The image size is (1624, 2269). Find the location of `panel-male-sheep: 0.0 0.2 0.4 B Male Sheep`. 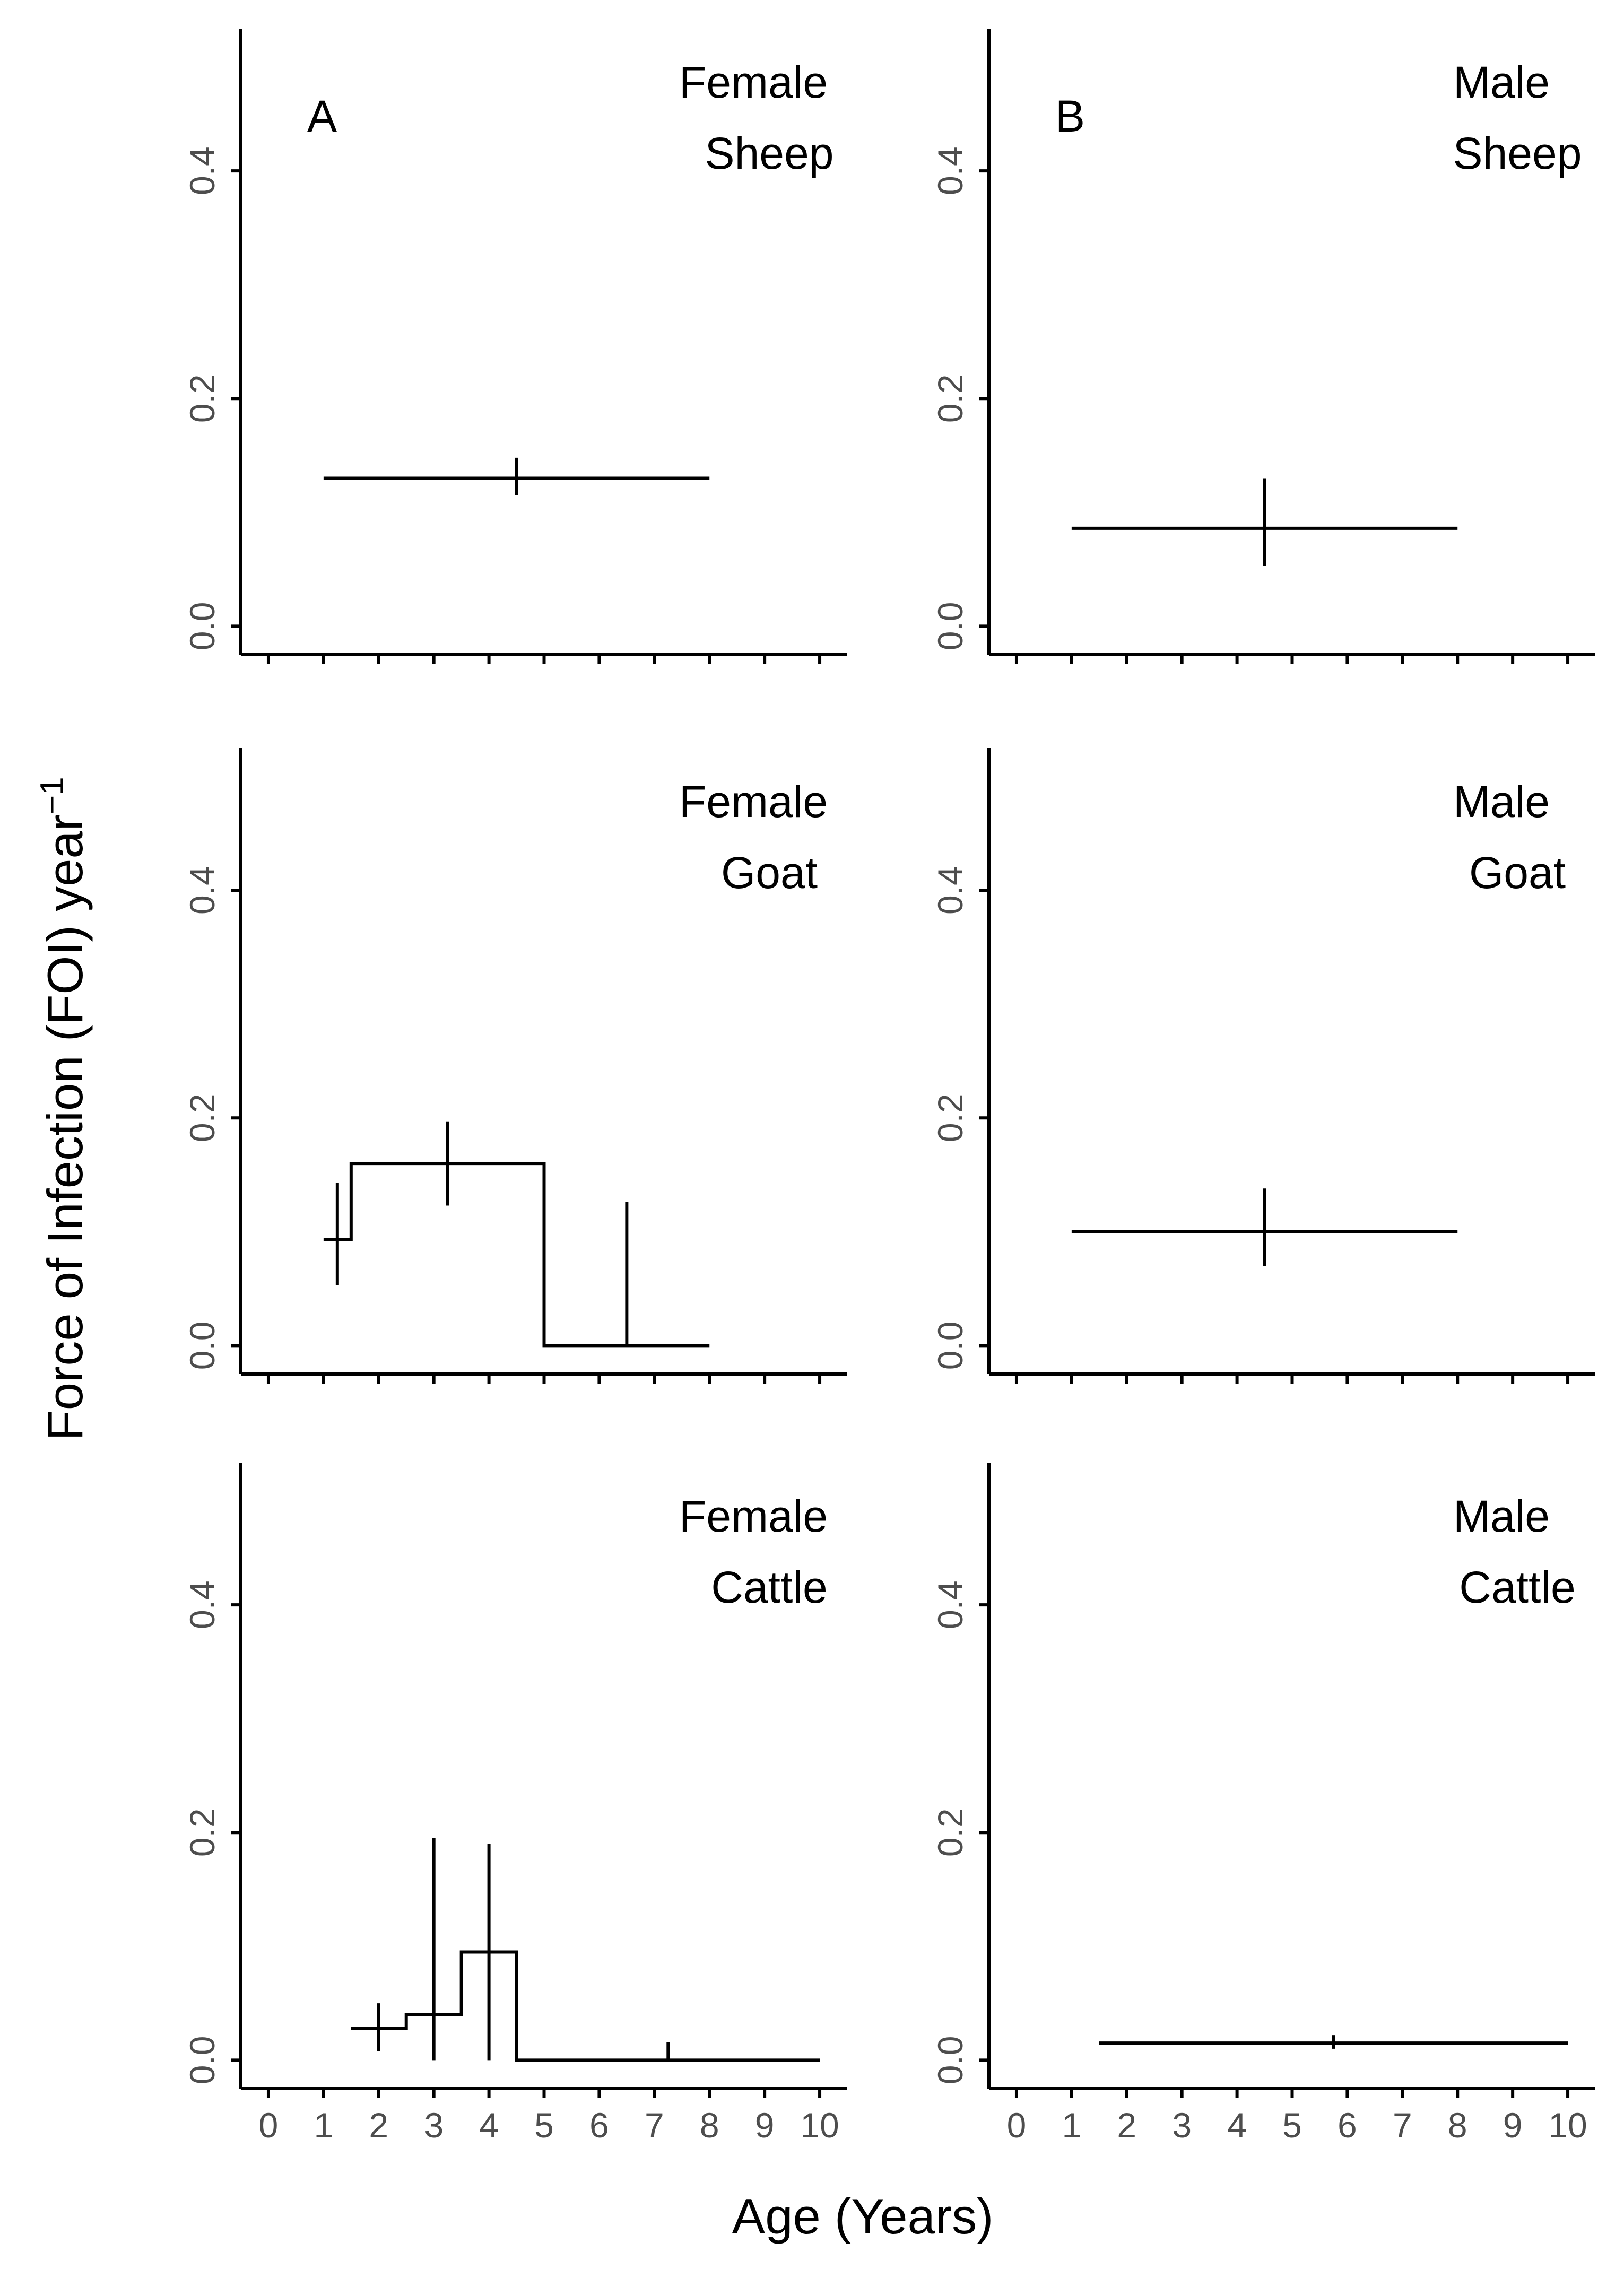

panel-male-sheep: 0.0 0.2 0.4 B Male Sheep is located at coordinates (1263, 346).